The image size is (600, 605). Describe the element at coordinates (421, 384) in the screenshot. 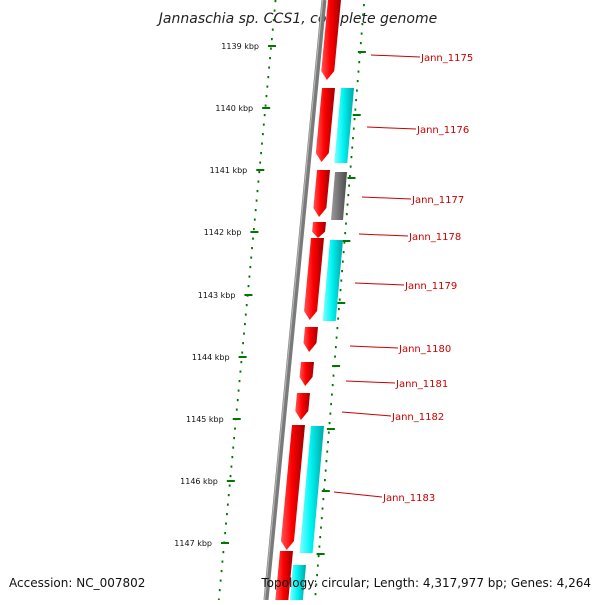

I see `gene-label-jann-1181: Jann_1181` at that location.